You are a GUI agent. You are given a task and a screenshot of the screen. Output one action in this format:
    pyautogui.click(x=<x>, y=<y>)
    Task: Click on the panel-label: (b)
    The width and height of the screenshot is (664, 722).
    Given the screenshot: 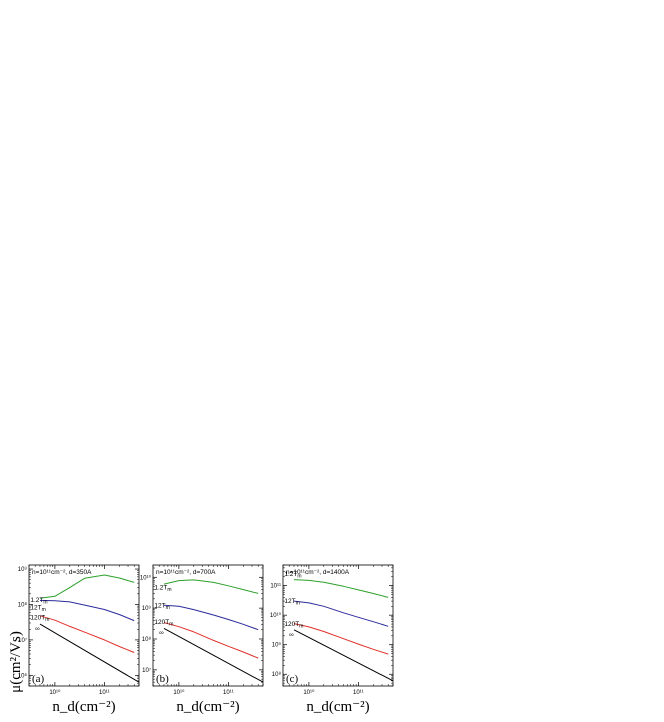 What is the action you would take?
    pyautogui.click(x=162, y=679)
    